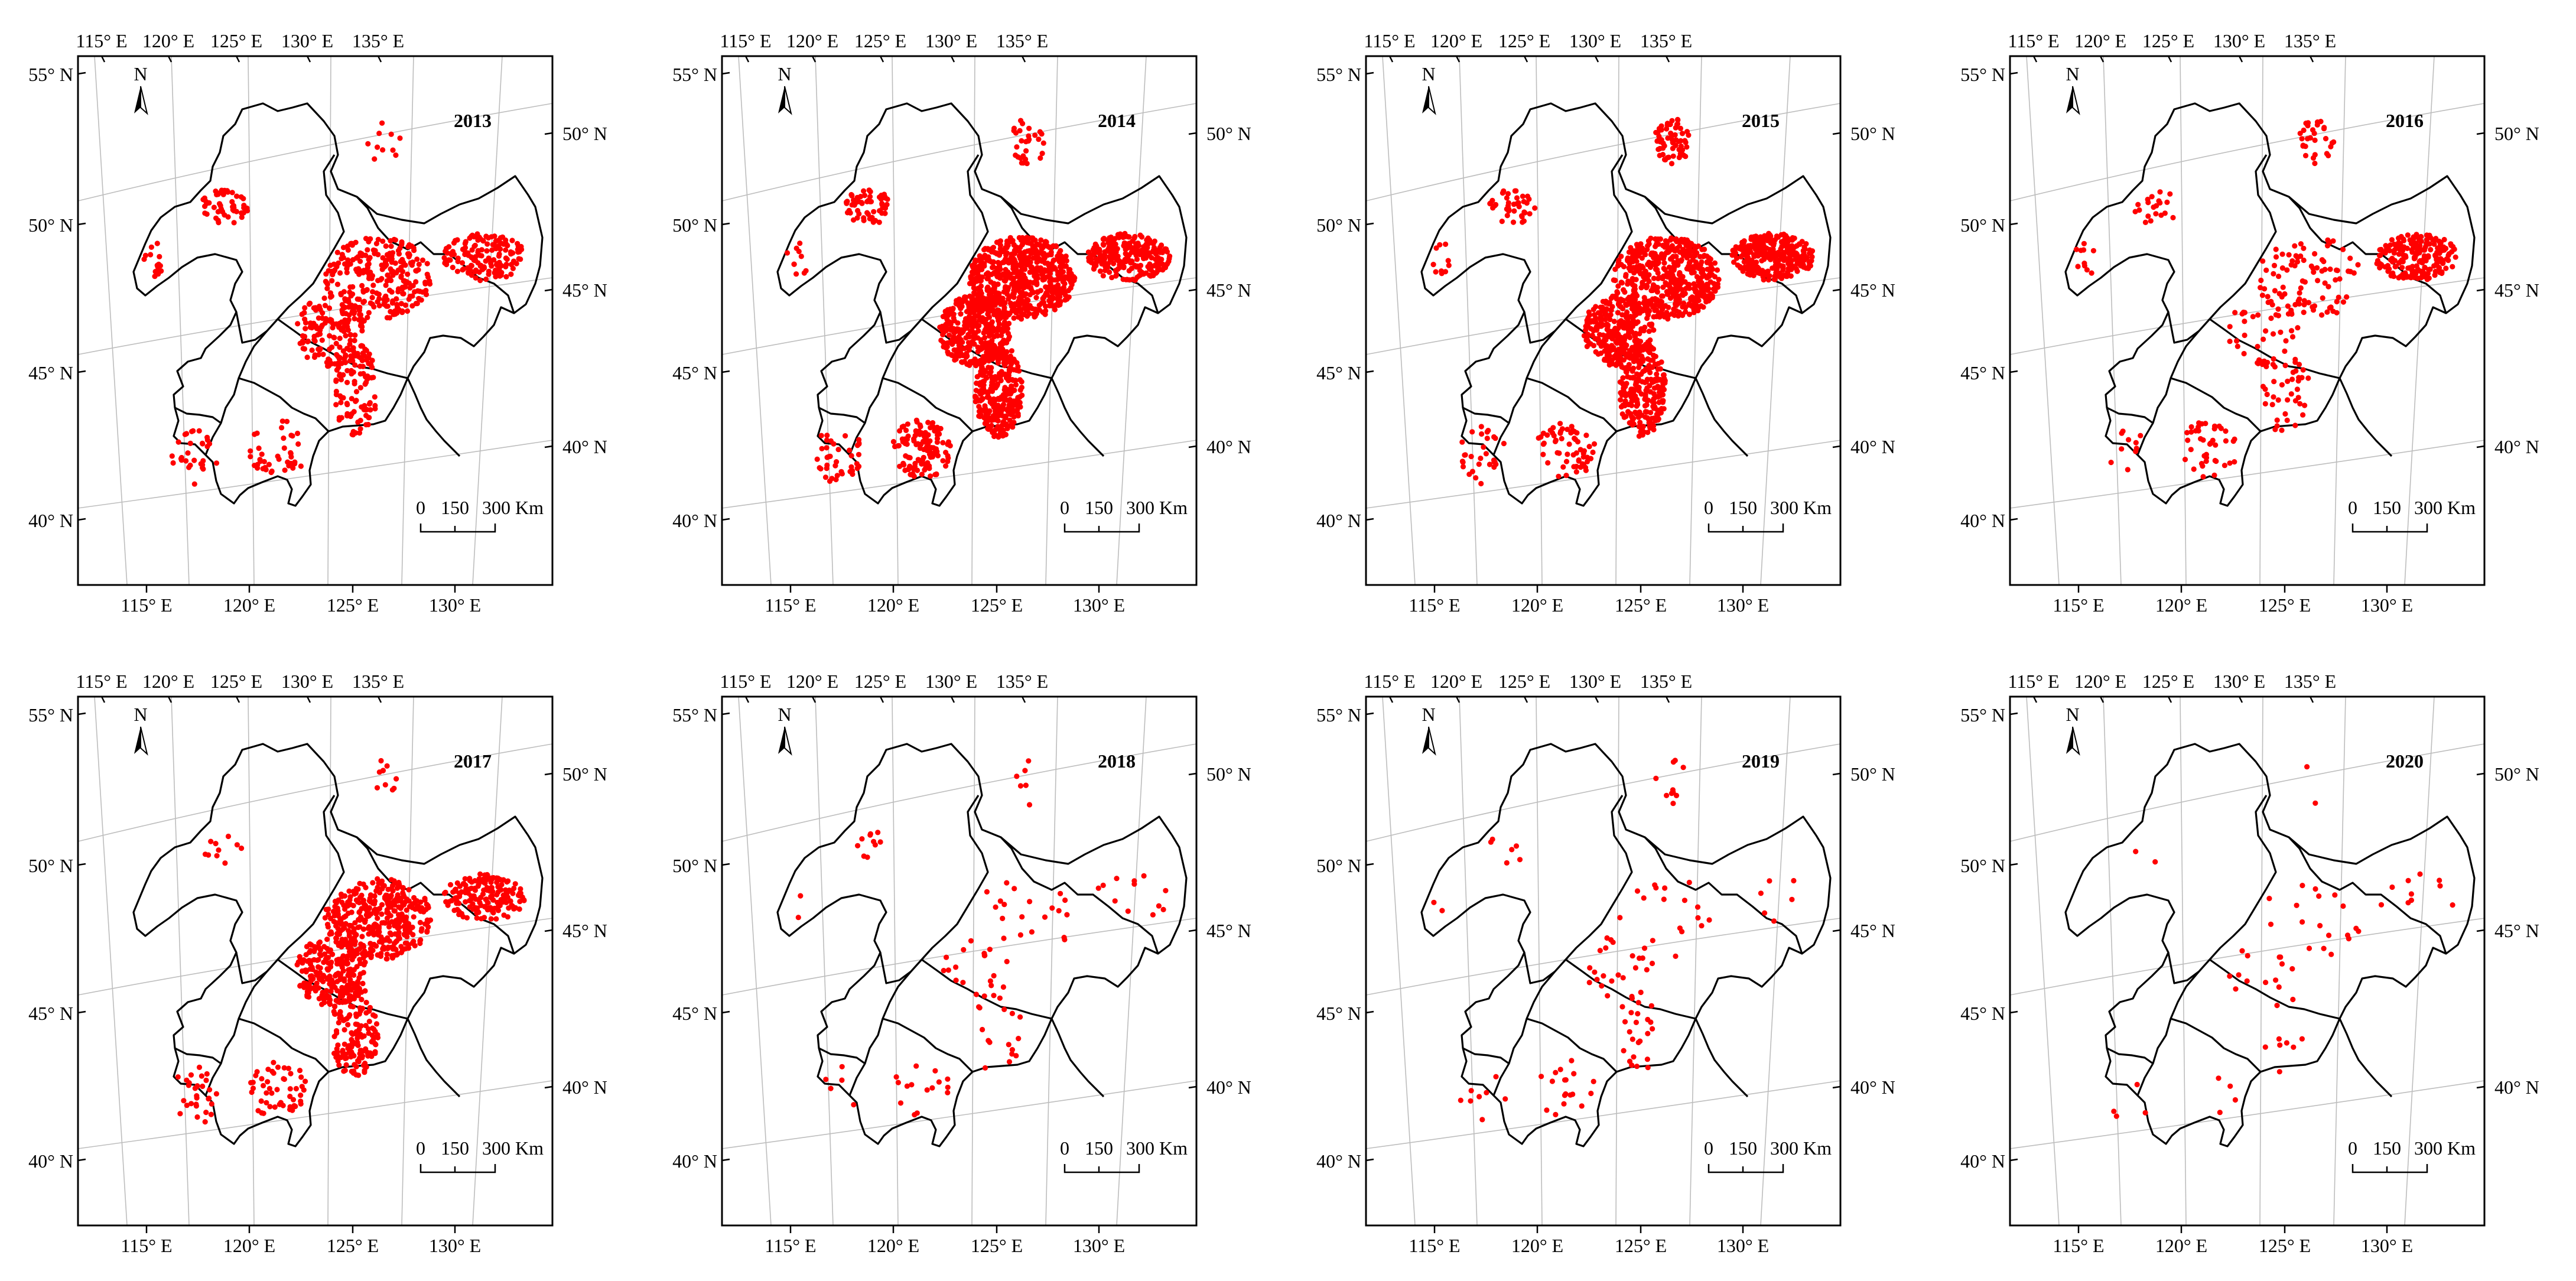  I want to click on north-arrow-left-half, so click(781, 99).